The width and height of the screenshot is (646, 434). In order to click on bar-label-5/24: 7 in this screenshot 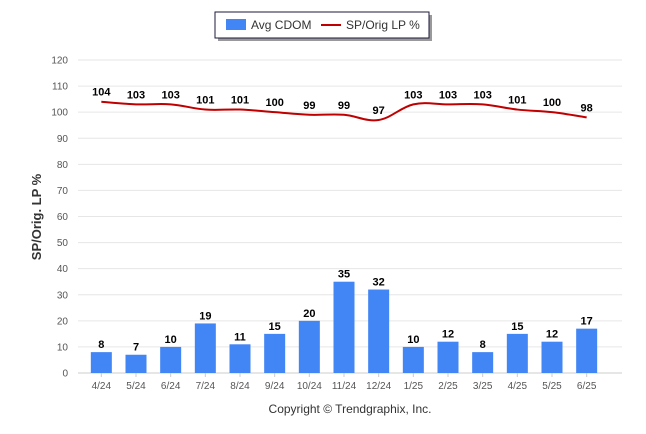, I will do `click(136, 348)`.